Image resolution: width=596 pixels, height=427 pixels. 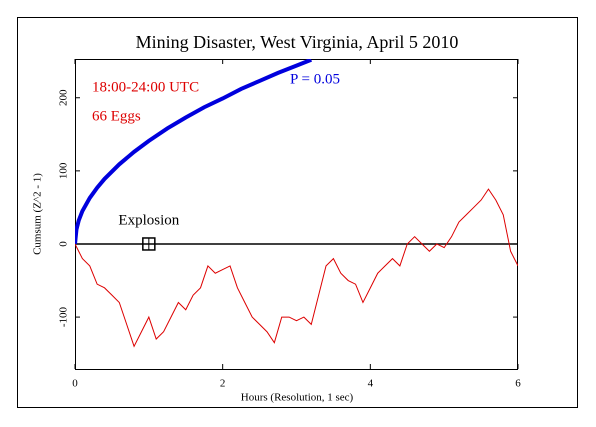 What do you see at coordinates (64, 317) in the screenshot?
I see `y-tick-label: -100` at bounding box center [64, 317].